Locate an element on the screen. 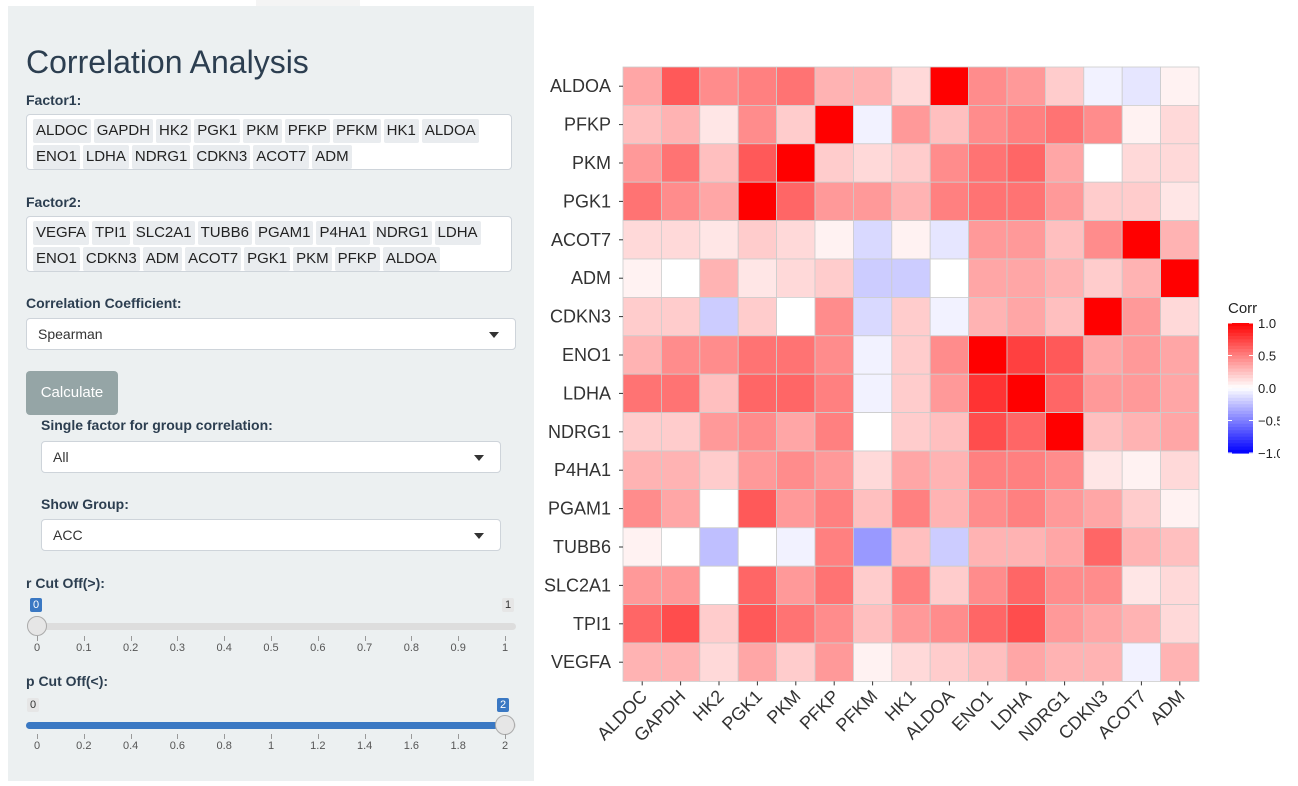  single-factor-value: All is located at coordinates (61, 457).